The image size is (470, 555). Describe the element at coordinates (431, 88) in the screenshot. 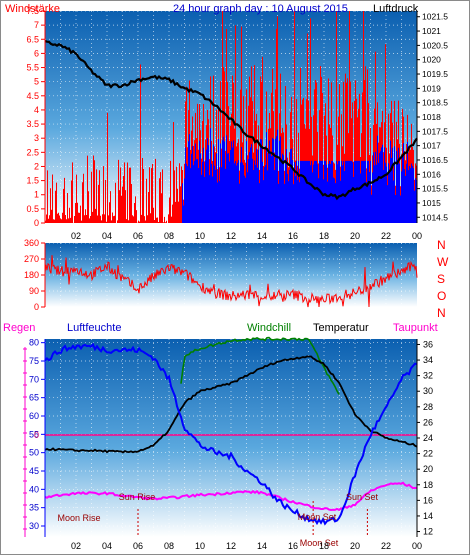

I see `right-tick-label: 1019` at that location.